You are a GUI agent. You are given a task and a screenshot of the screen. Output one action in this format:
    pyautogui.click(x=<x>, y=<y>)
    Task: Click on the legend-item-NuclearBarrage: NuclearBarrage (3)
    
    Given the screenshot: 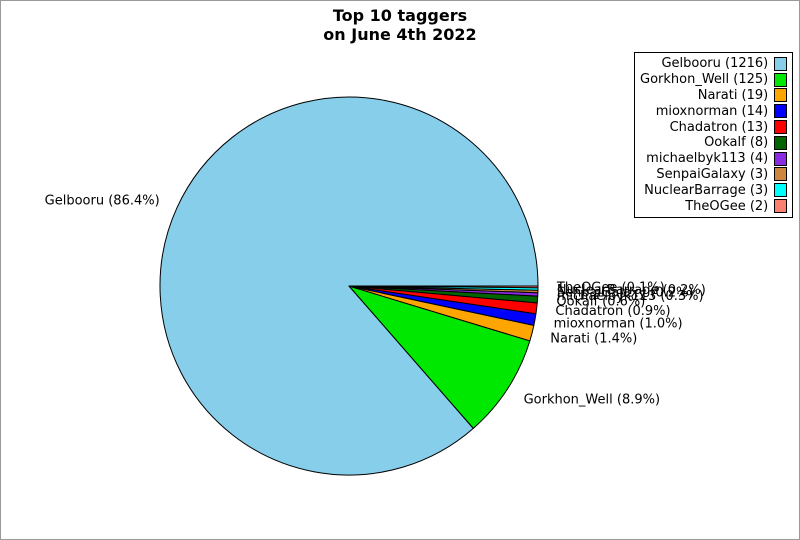 What is the action you would take?
    pyautogui.click(x=714, y=190)
    